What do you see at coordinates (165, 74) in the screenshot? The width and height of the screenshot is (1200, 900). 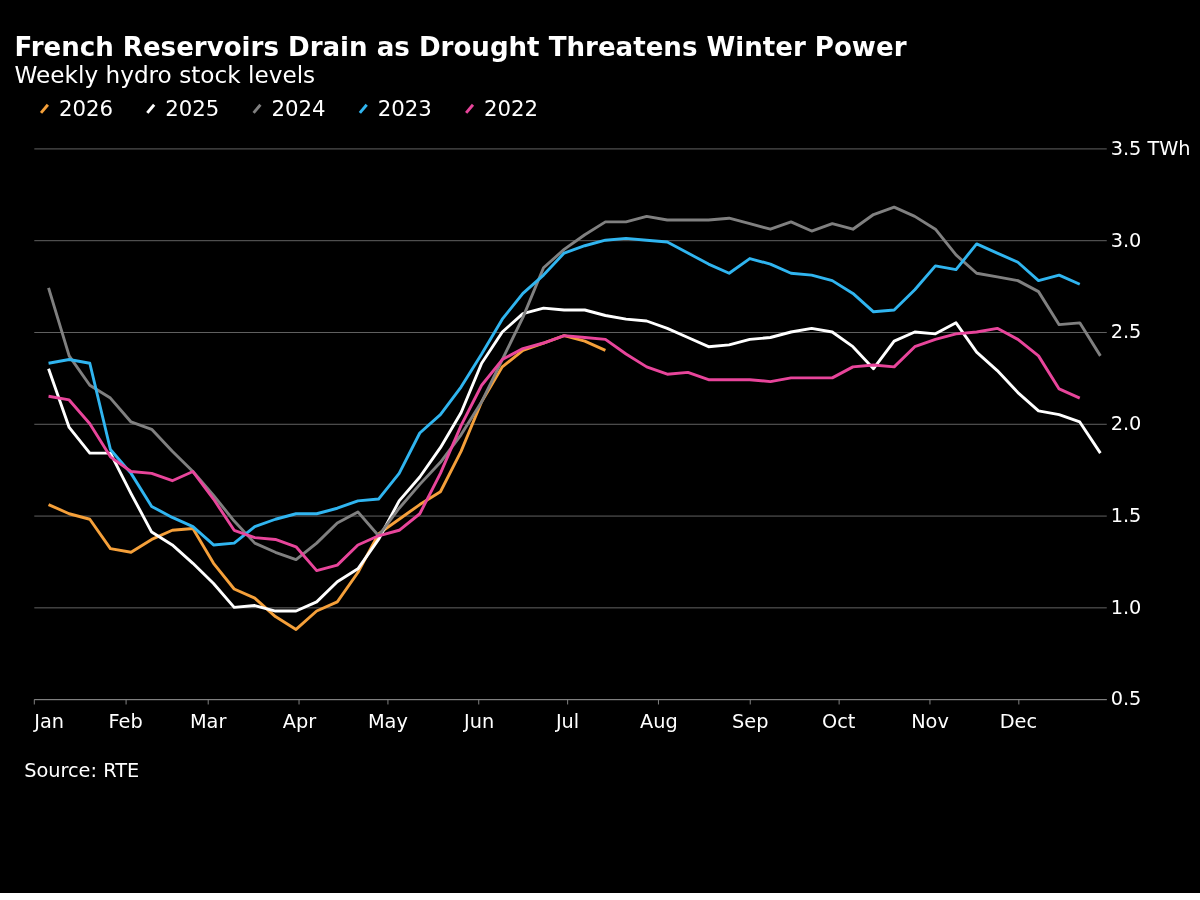 I see `chart-subtitle: Weekly hydro stock levels` at bounding box center [165, 74].